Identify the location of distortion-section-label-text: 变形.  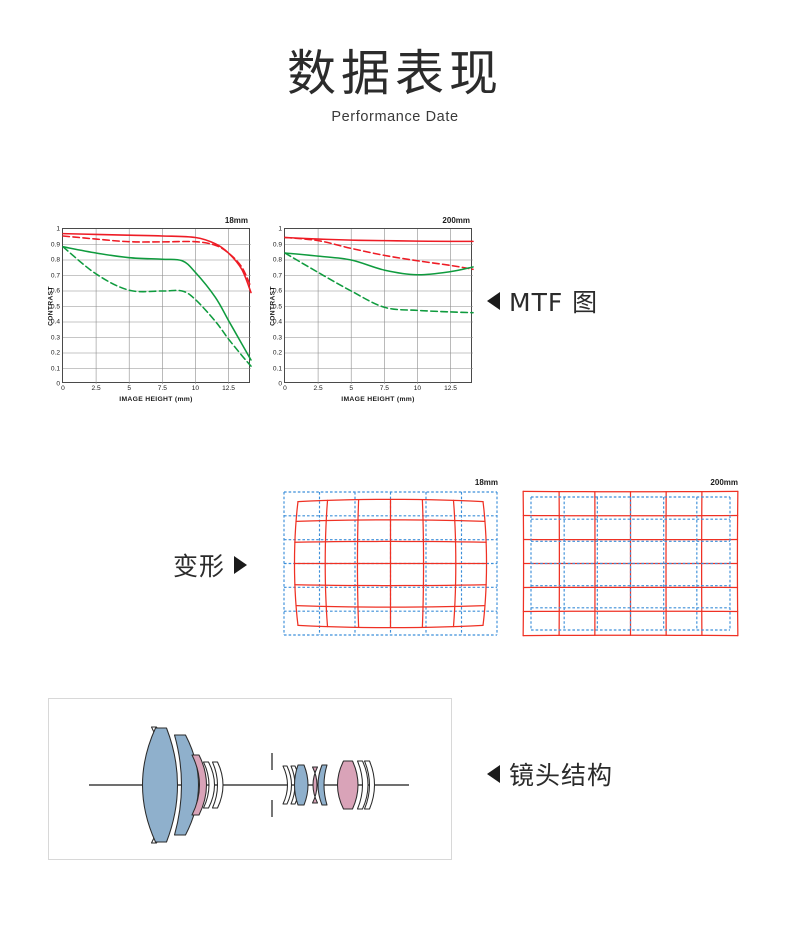
(199, 566).